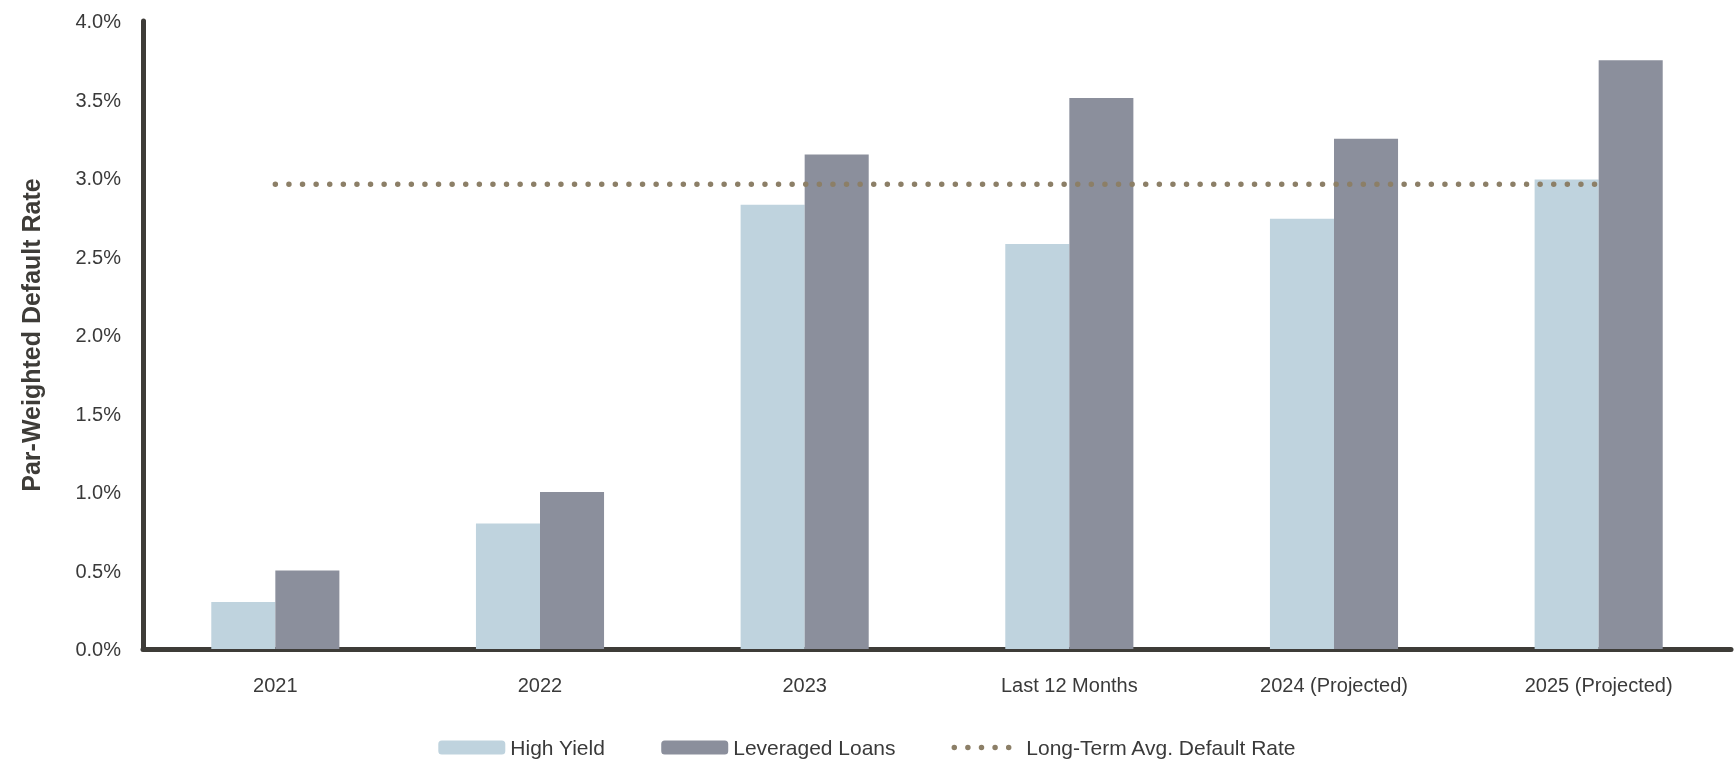  What do you see at coordinates (98, 492) in the screenshot?
I see `y-tick-label: 1.0%` at bounding box center [98, 492].